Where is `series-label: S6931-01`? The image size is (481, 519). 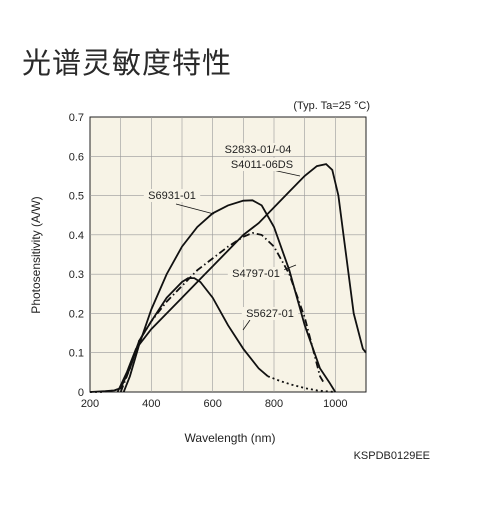
series-label: S6931-01 is located at coordinates (172, 196).